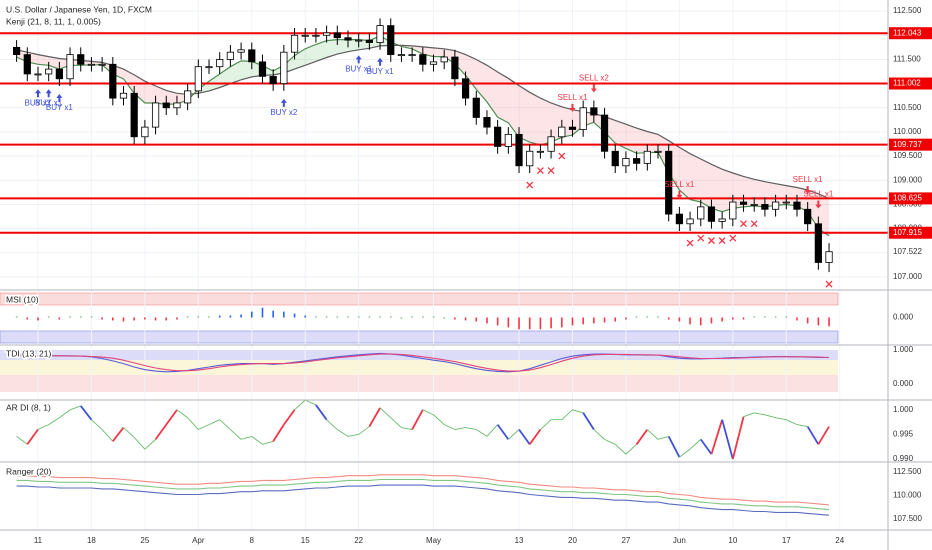 This screenshot has height=550, width=932. Describe the element at coordinates (594, 78) in the screenshot. I see `sell-label: SELL x2` at that location.